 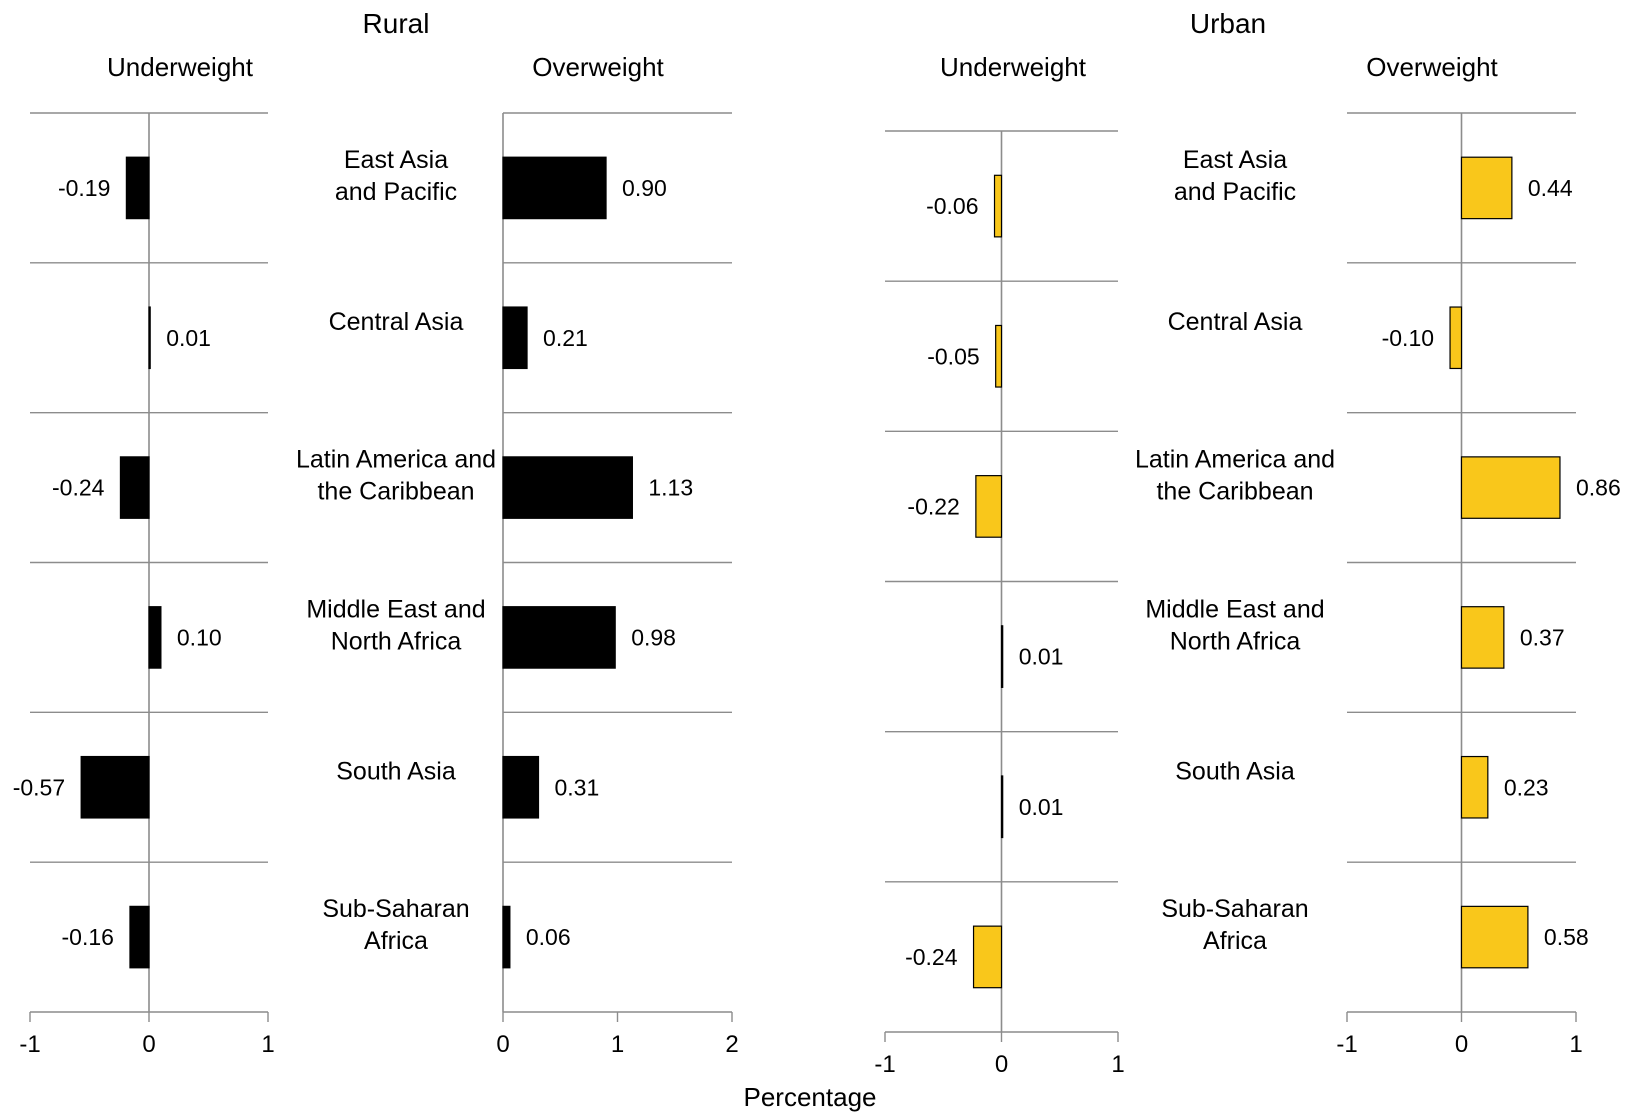 What do you see at coordinates (1456, 338) in the screenshot?
I see `urban-overweight-bar-central-asia` at bounding box center [1456, 338].